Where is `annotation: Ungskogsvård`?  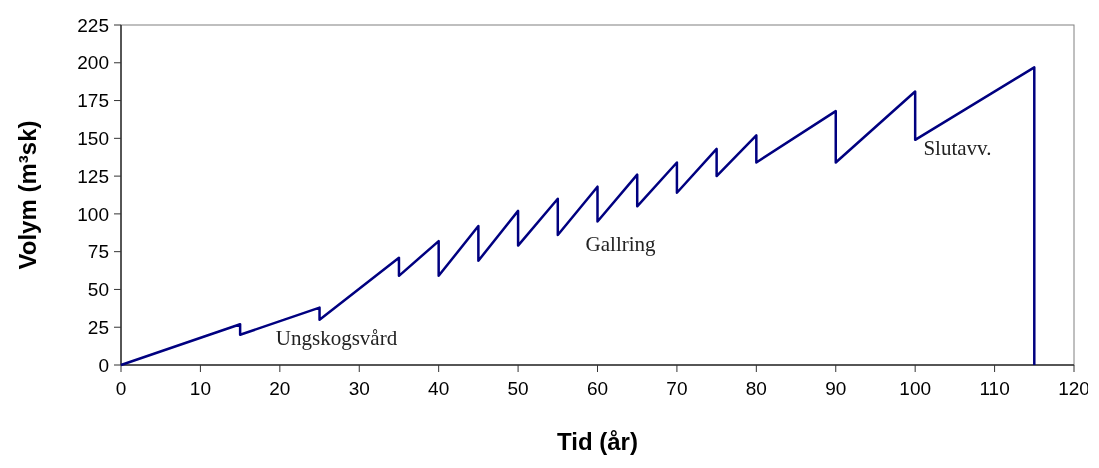
annotation: Ungskogsvård is located at coordinates (336, 338).